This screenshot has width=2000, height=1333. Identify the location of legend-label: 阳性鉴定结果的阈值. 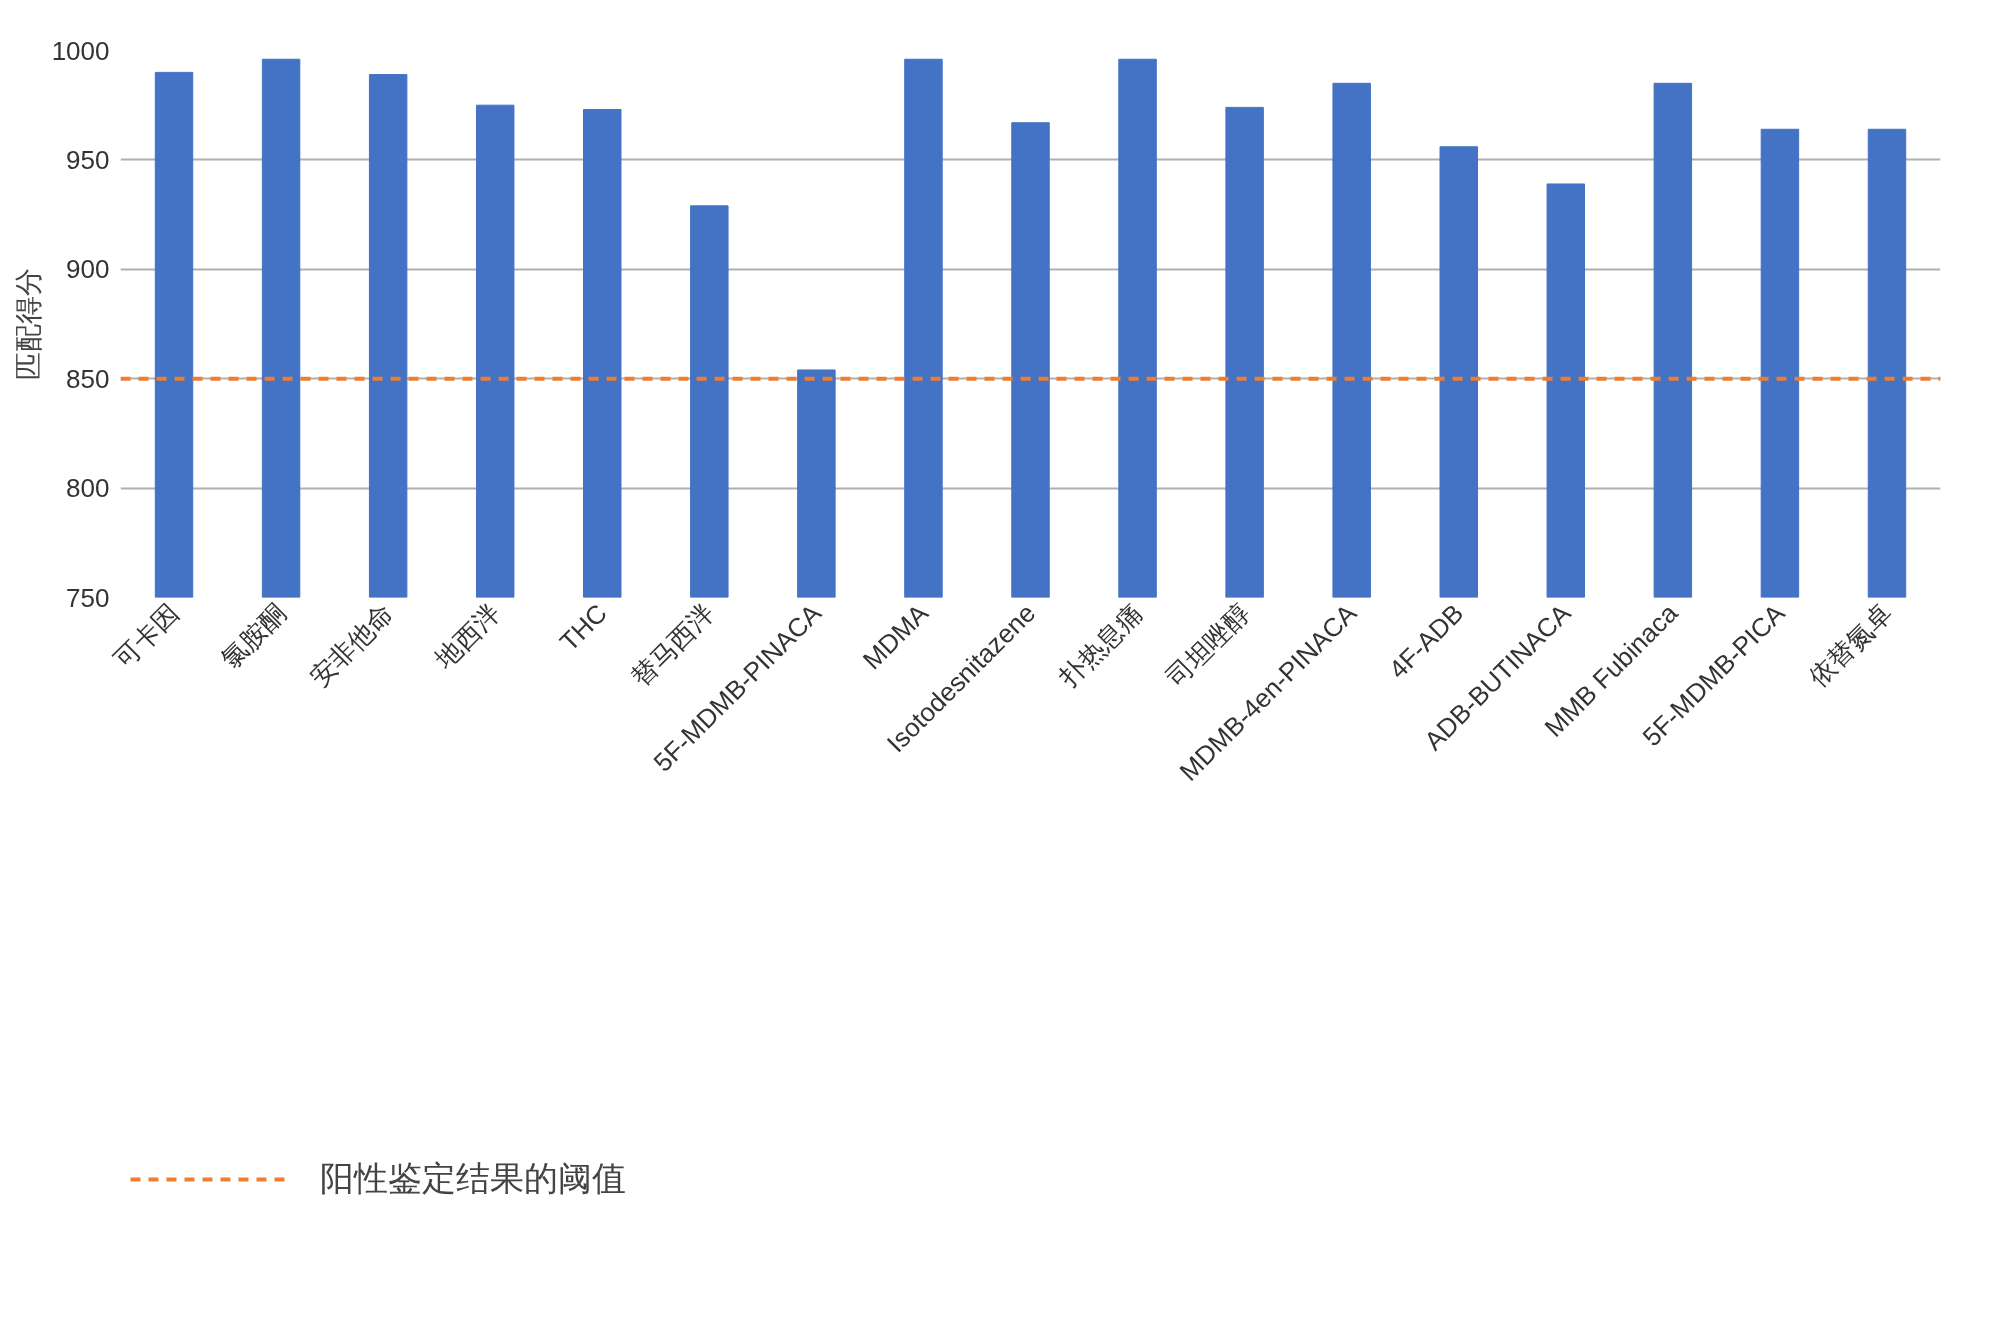
(473, 1178).